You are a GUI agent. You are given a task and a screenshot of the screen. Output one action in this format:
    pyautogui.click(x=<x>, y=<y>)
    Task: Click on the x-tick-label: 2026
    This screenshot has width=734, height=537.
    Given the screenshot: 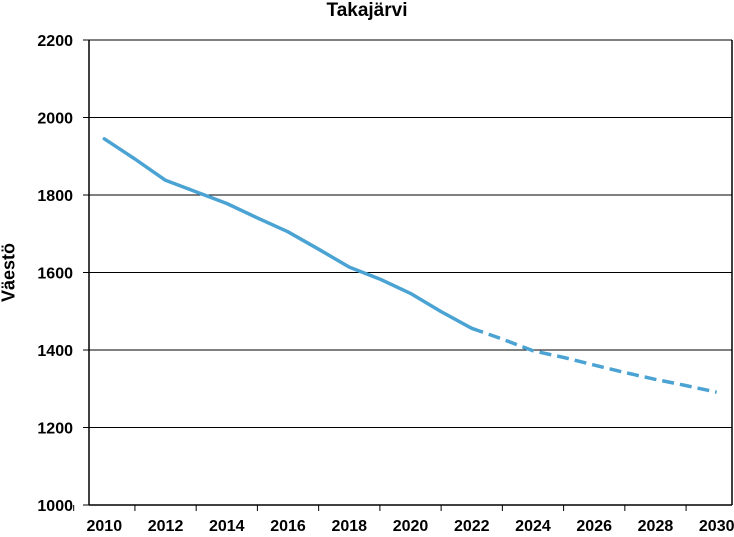 What is the action you would take?
    pyautogui.click(x=594, y=526)
    